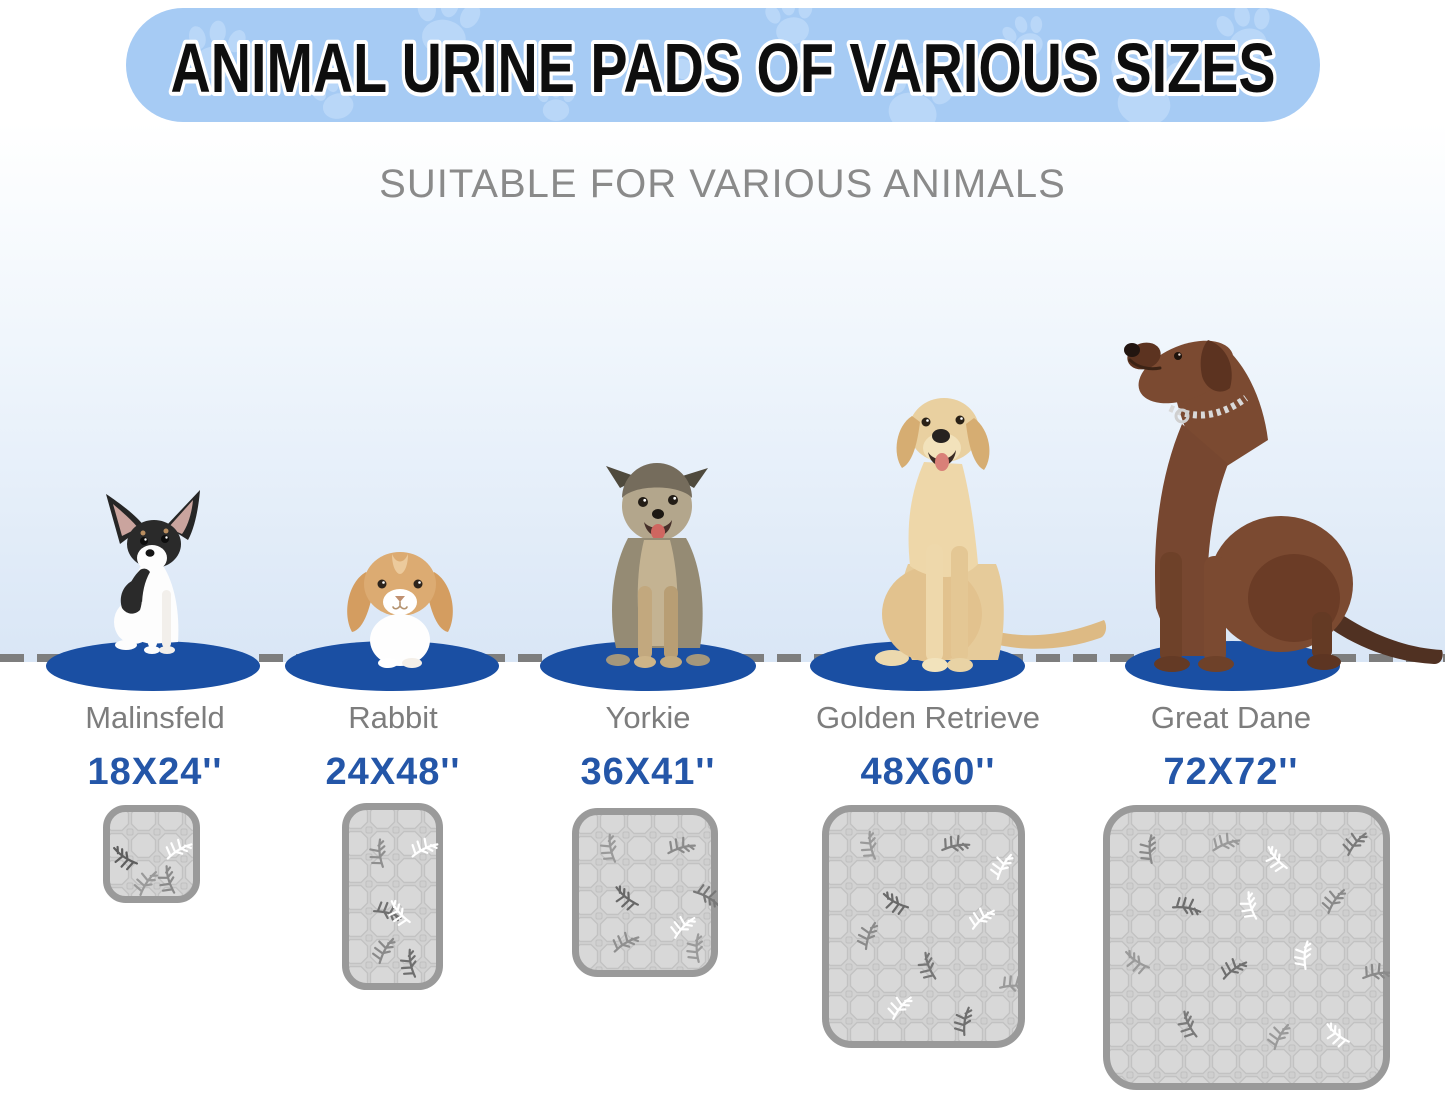 The height and width of the screenshot is (1095, 1445). What do you see at coordinates (1283, 506) in the screenshot?
I see `great-dane-dog-photo` at bounding box center [1283, 506].